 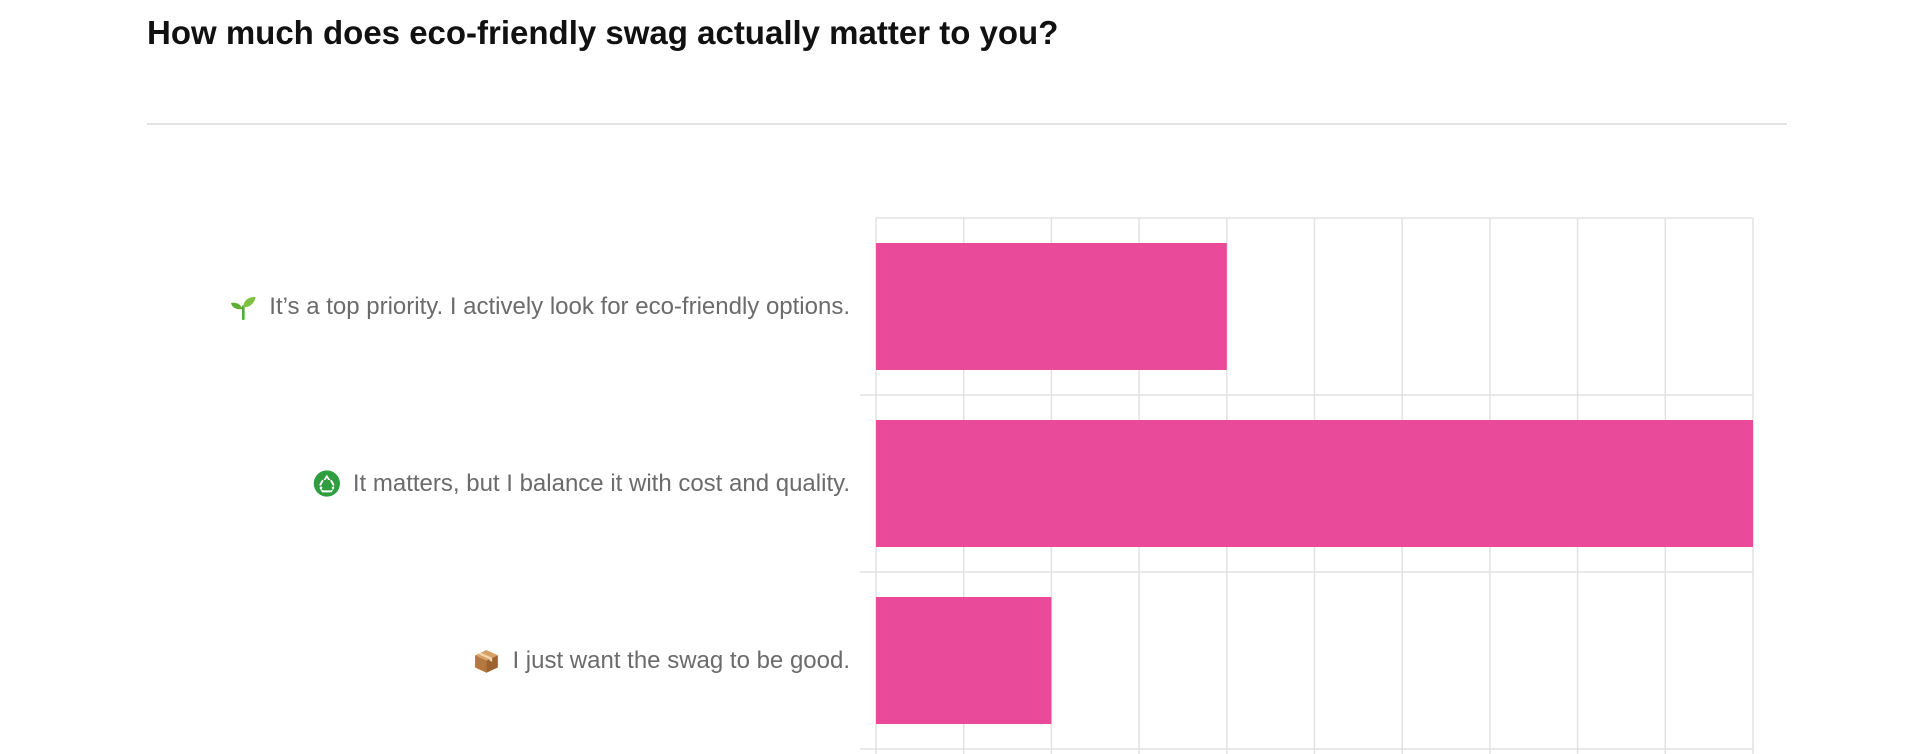 I want to click on recycle-icon, so click(x=326, y=483).